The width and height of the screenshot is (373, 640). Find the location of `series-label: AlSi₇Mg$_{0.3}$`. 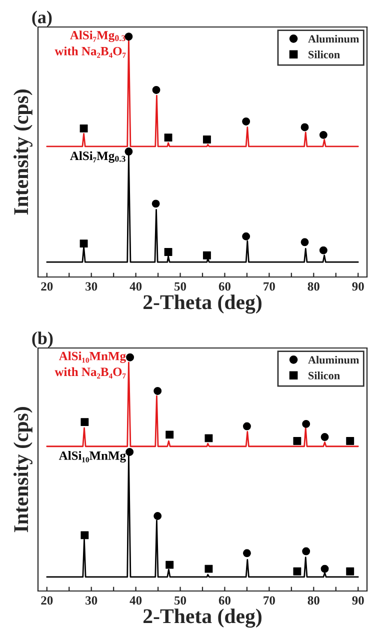

series-label: AlSi₇Mg$_{0.3}$ is located at coordinates (98, 157).